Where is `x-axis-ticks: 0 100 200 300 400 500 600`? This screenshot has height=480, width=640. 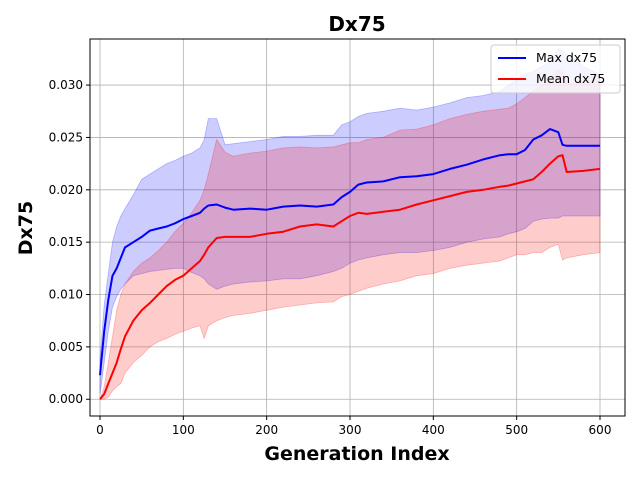
x-axis-ticks: 0 100 200 300 400 500 600 is located at coordinates (353, 426).